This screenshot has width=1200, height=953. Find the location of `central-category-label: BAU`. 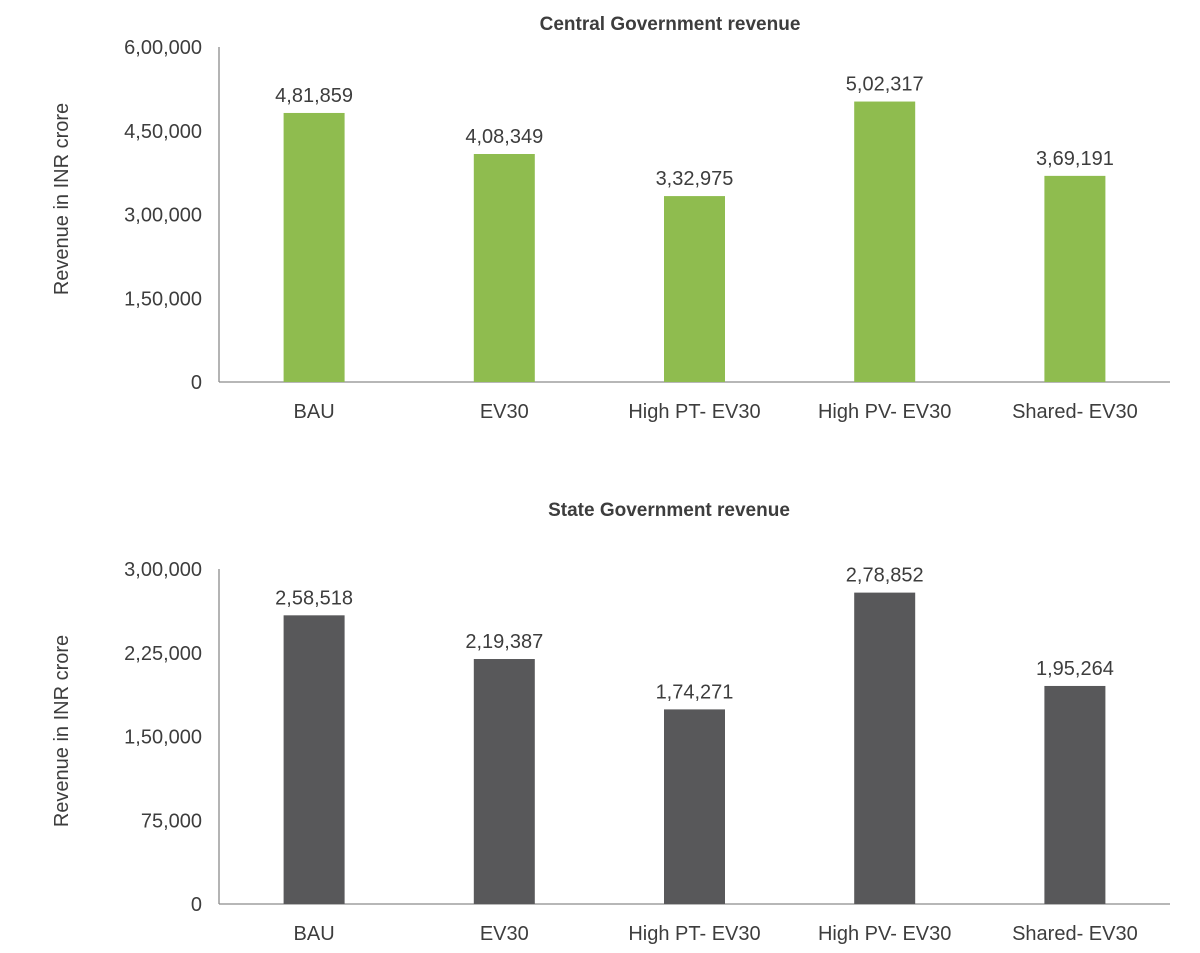

central-category-label: BAU is located at coordinates (314, 412).